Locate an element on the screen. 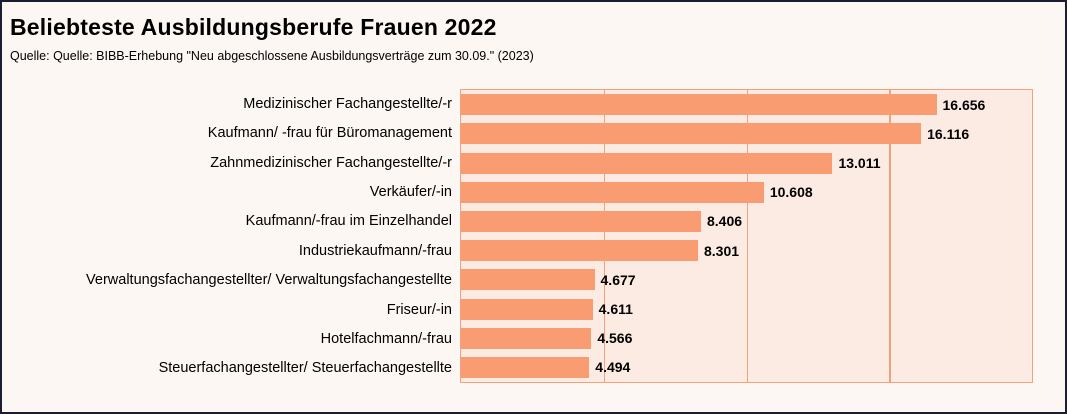 The image size is (1067, 414). category-label: Friseur/-in is located at coordinates (419, 309).